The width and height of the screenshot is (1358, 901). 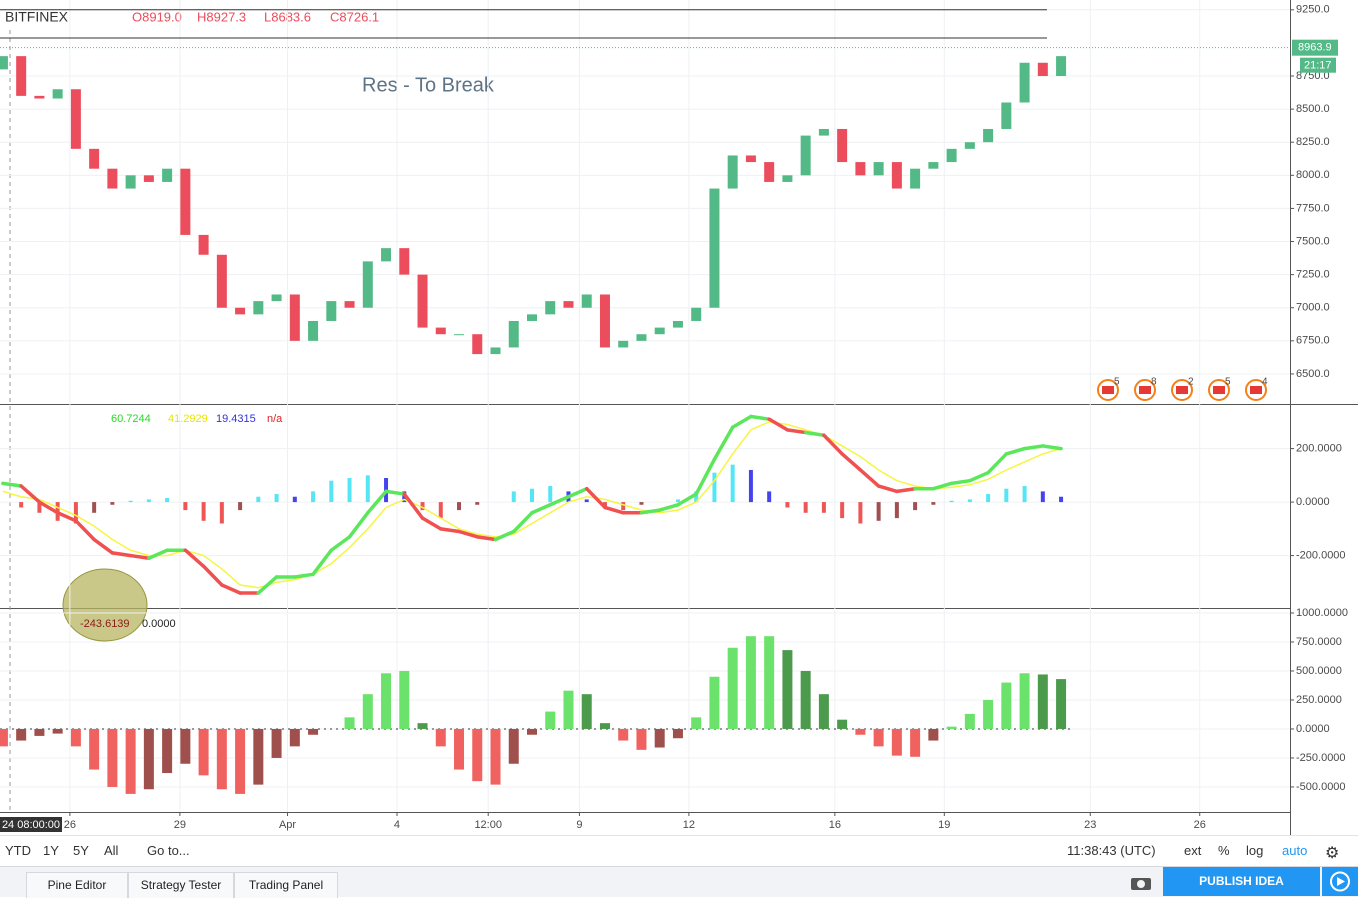 What do you see at coordinates (1141, 883) in the screenshot?
I see `camera-icon` at bounding box center [1141, 883].